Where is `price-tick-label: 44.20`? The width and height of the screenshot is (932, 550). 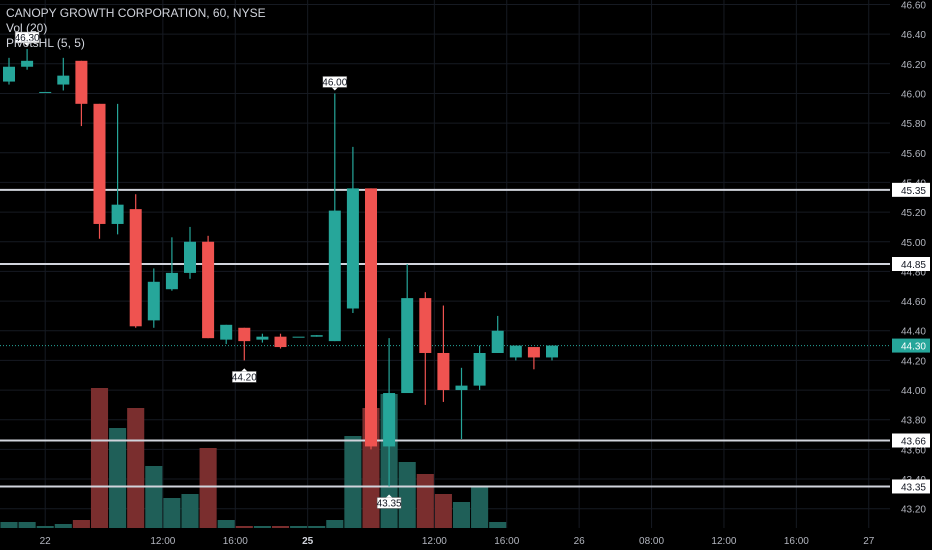 price-tick-label: 44.20 is located at coordinates (913, 361).